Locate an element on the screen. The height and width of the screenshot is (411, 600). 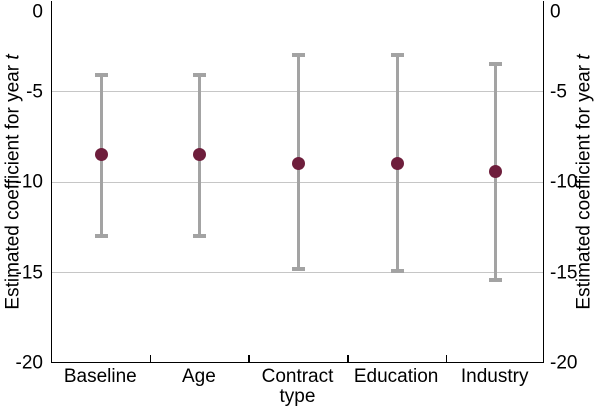
y-tick-label-right: 0 is located at coordinates (555, 12).